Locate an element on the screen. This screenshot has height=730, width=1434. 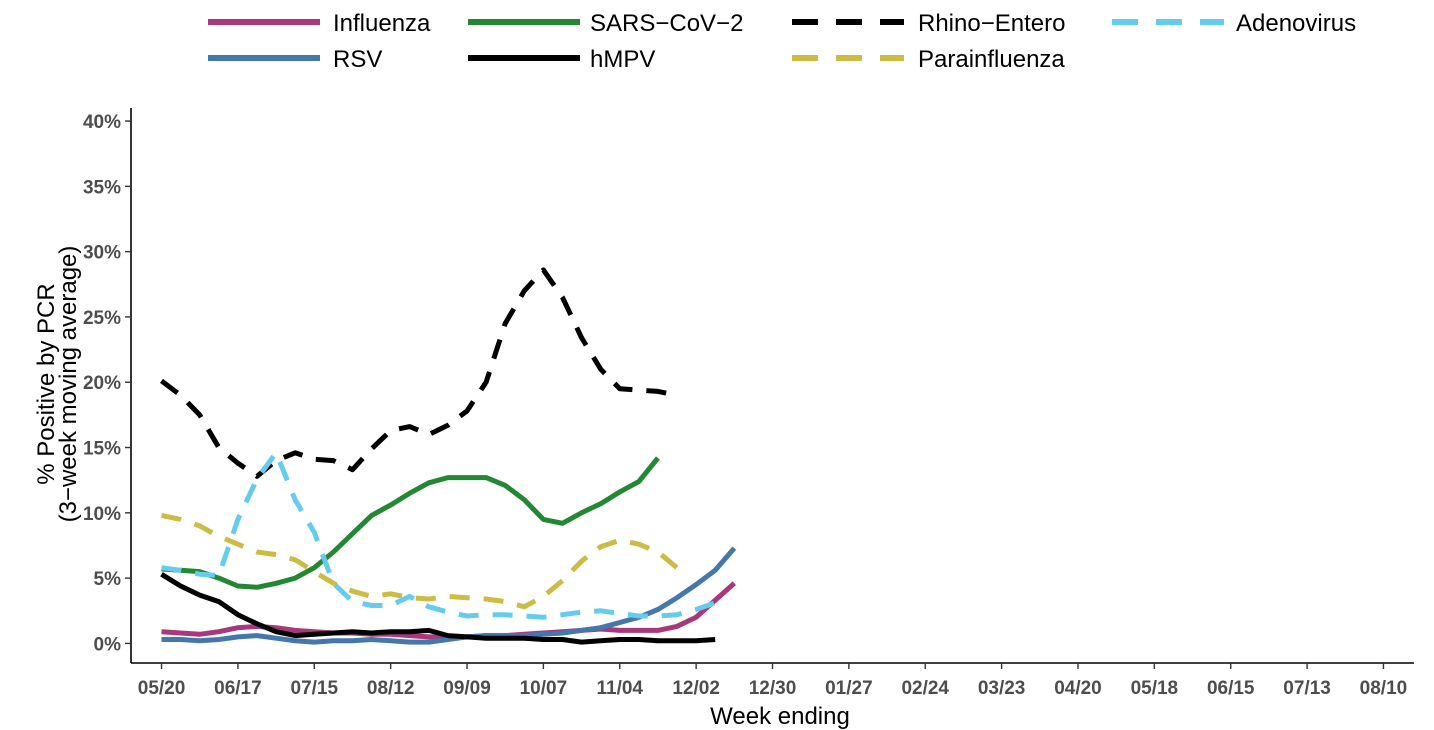
x-tick-label: 02/24 is located at coordinates (925, 688).